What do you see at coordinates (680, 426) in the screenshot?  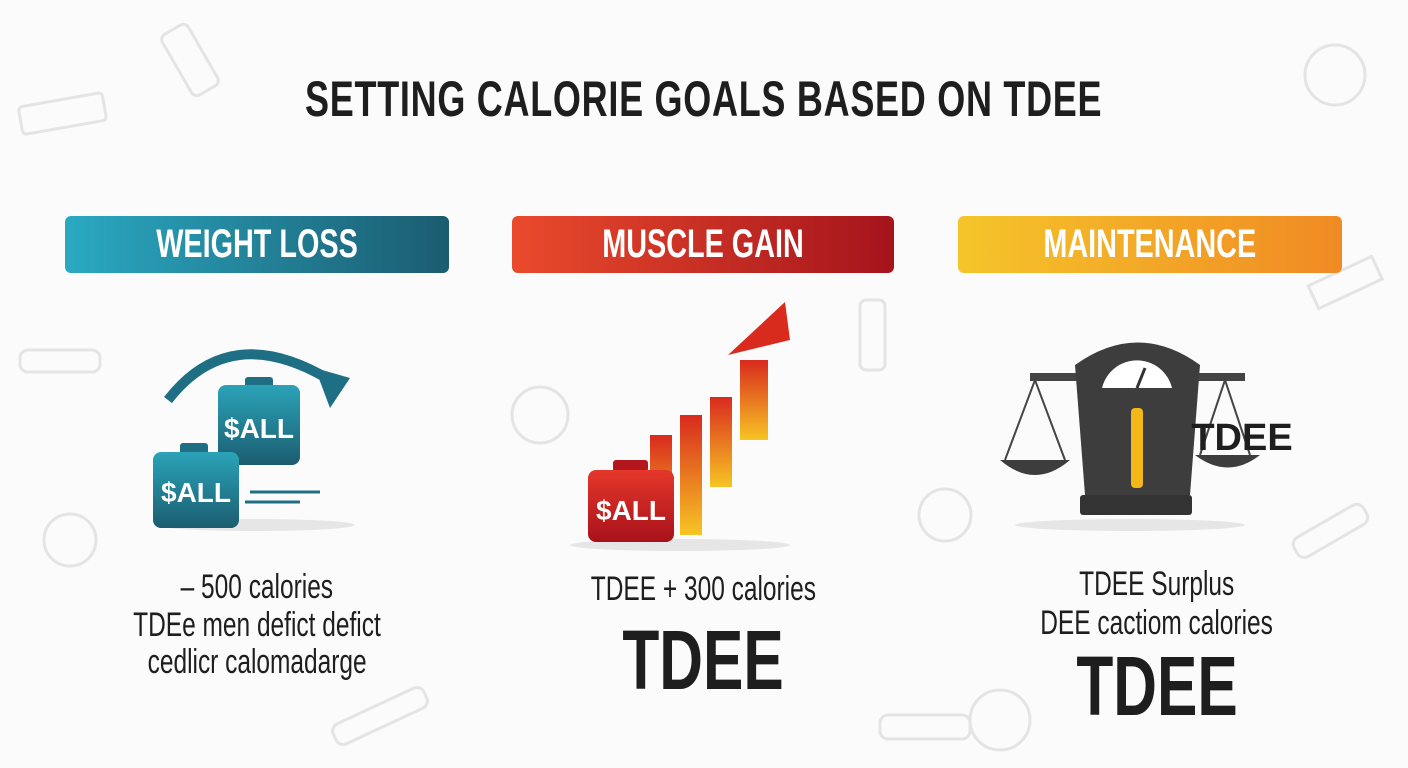 I see `muscle-gain-icon: $ALL` at bounding box center [680, 426].